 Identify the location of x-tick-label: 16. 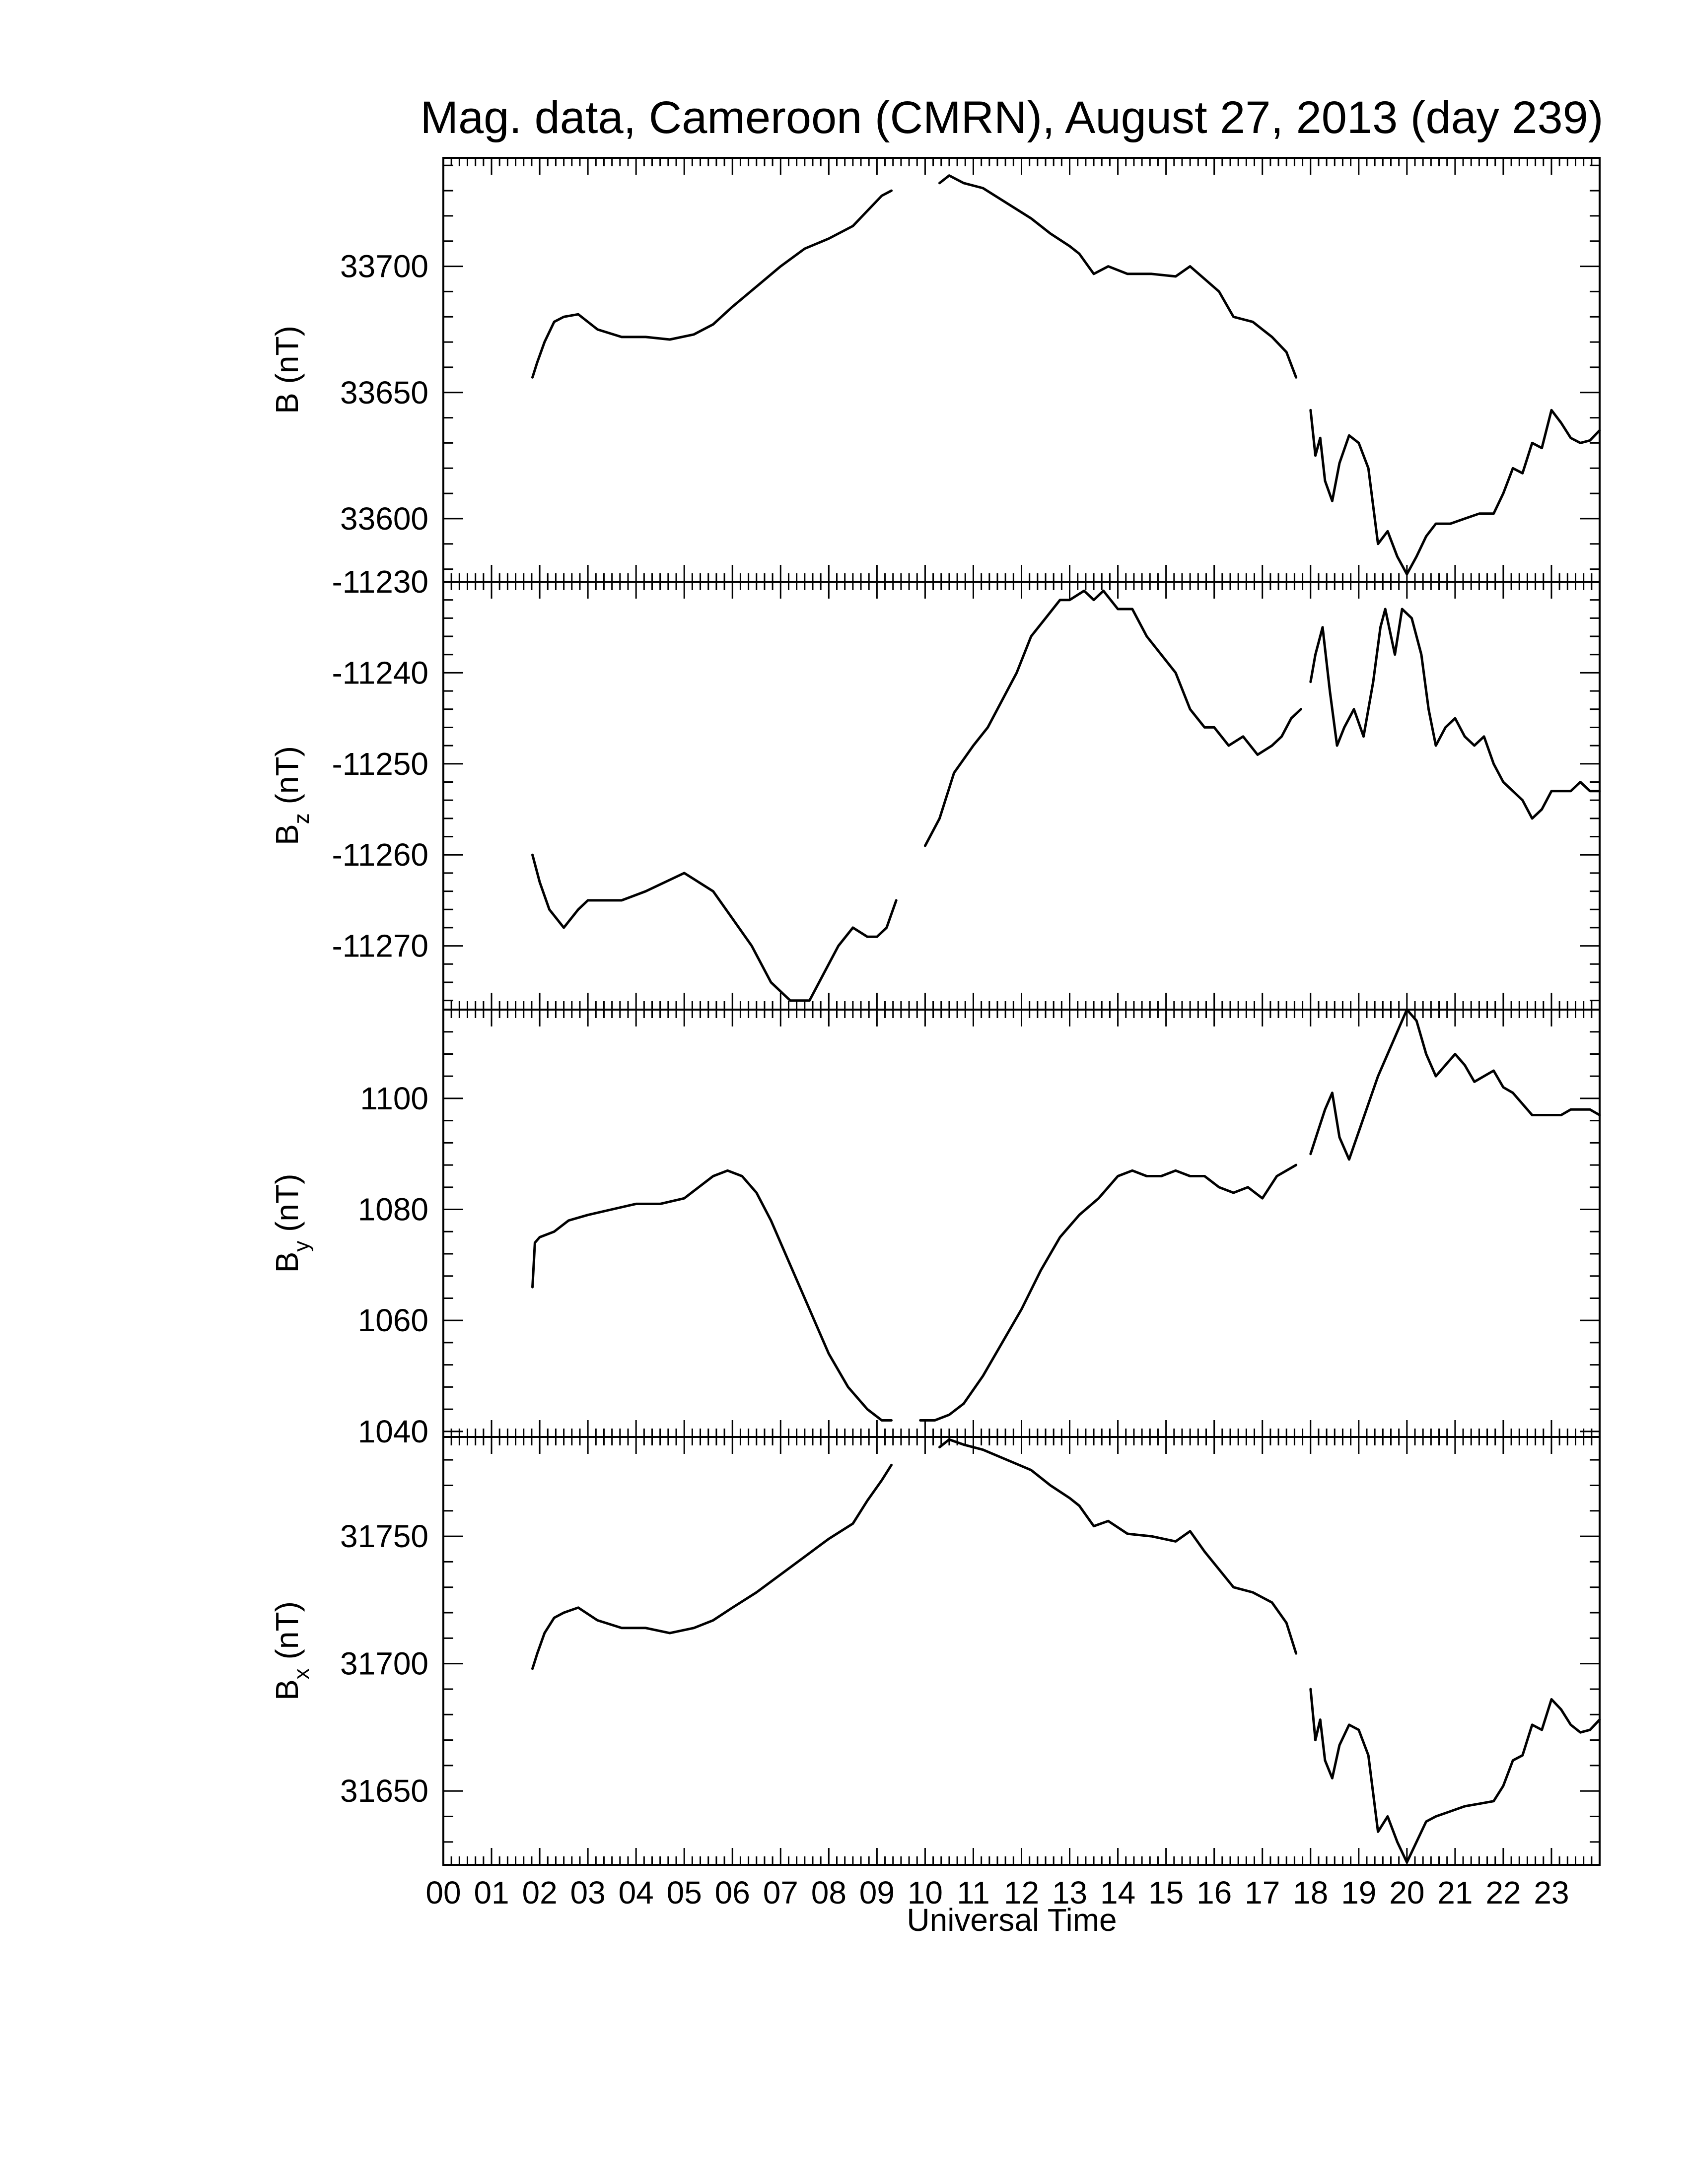
(1214, 1893).